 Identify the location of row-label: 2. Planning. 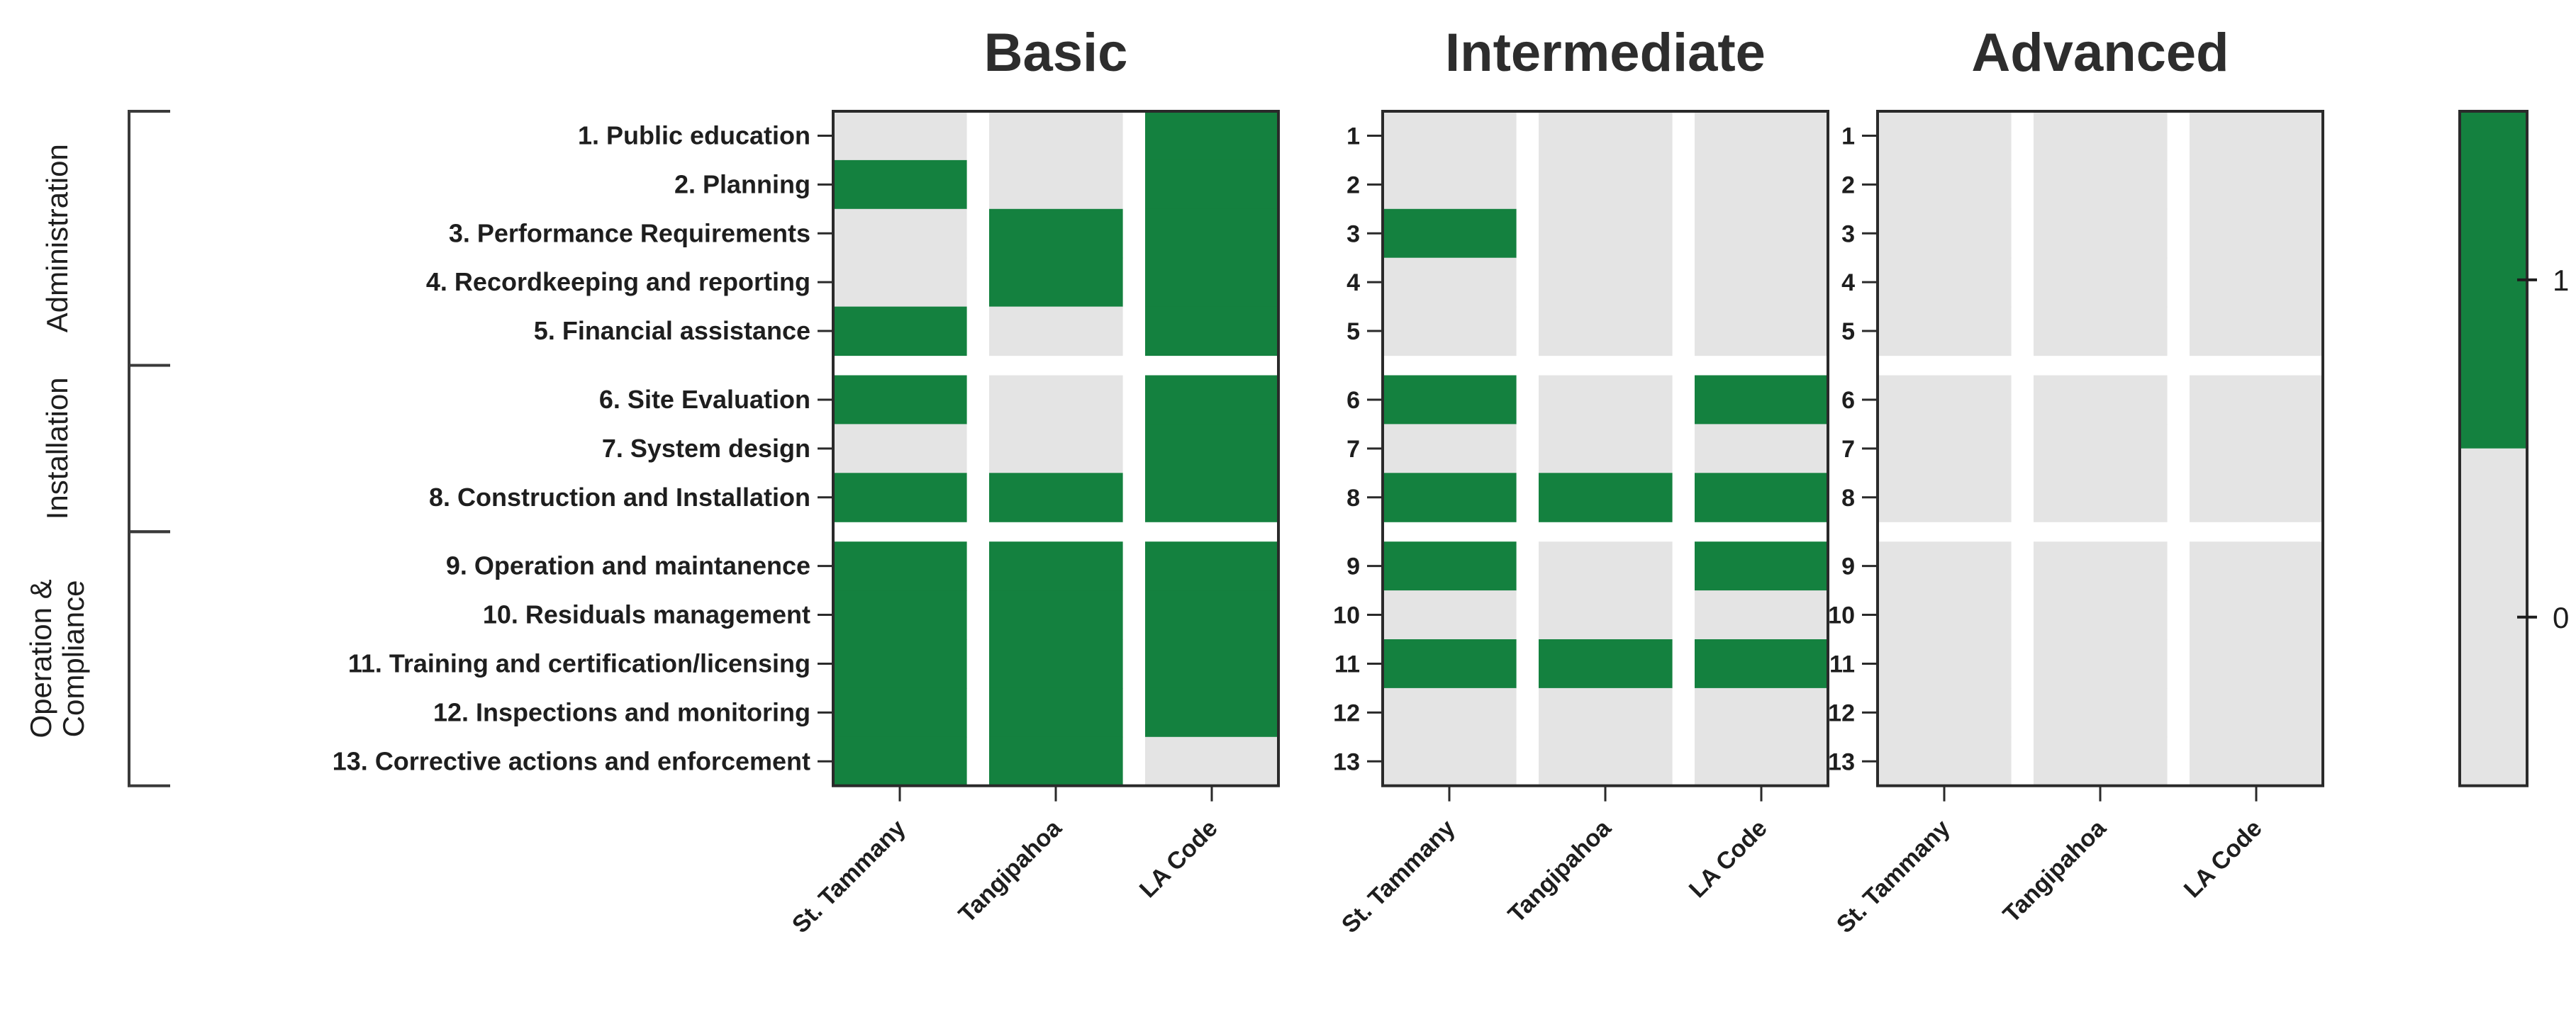
(742, 184).